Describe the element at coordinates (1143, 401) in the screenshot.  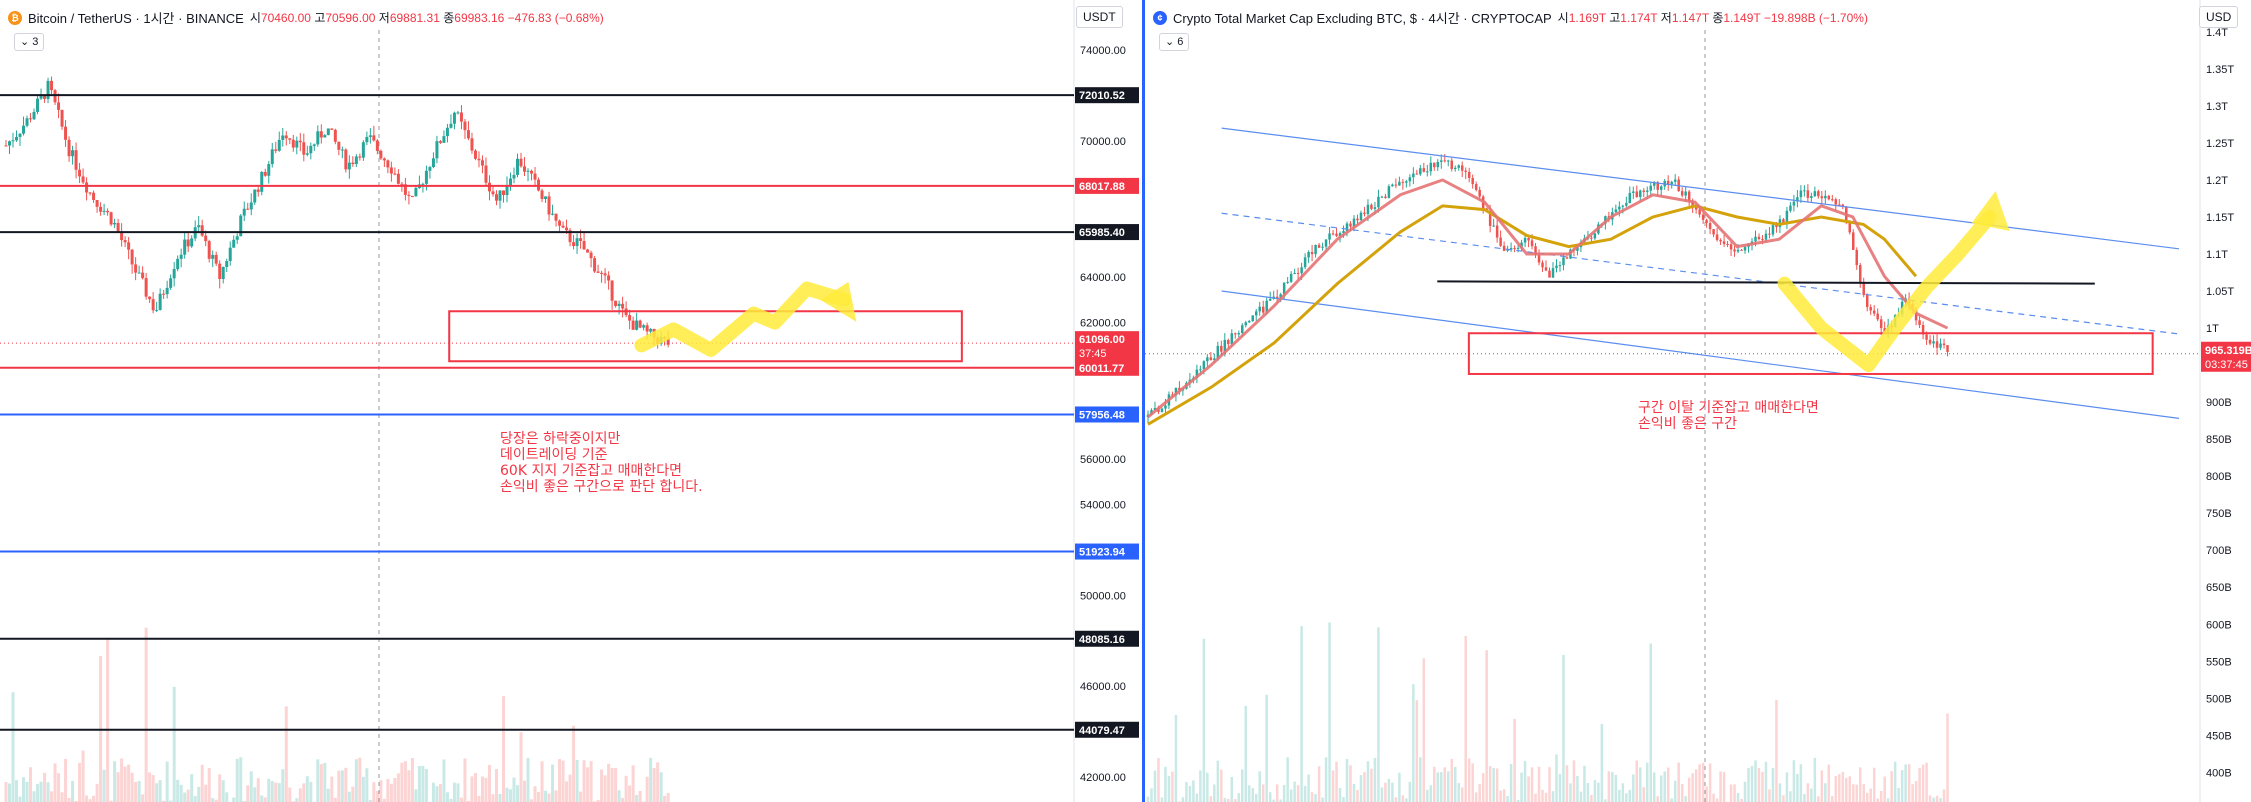
I see `pane-divider` at that location.